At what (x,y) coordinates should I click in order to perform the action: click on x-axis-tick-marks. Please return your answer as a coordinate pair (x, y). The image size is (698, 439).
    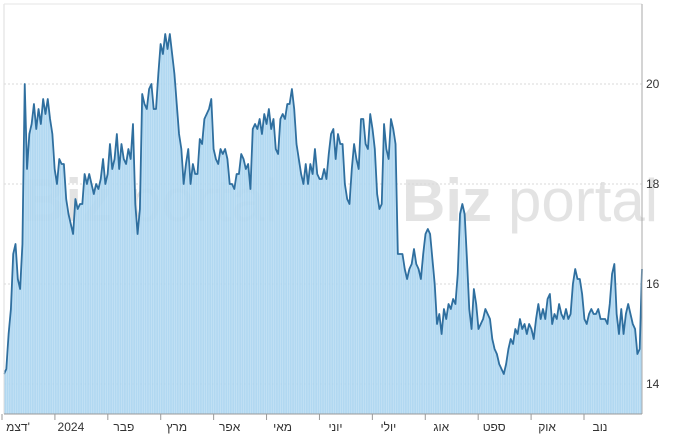
    Looking at the image, I should click on (293, 417).